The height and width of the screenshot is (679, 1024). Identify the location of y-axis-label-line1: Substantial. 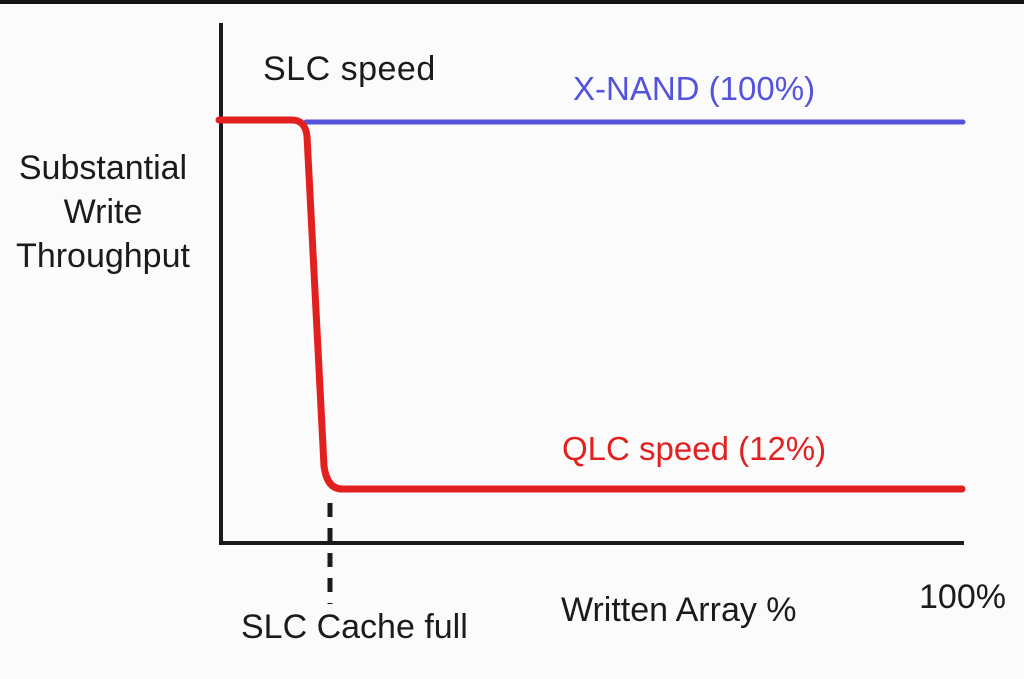
(103, 168).